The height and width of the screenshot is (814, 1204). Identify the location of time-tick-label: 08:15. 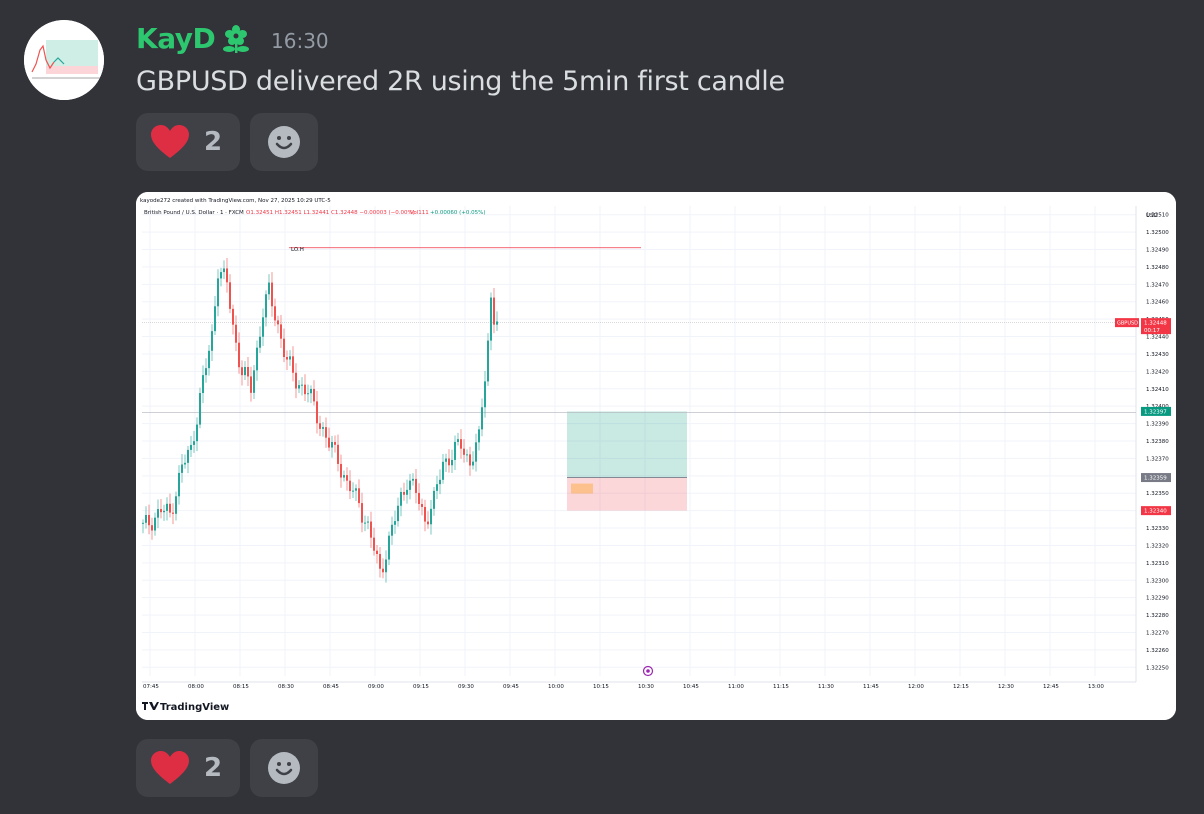
(241, 687).